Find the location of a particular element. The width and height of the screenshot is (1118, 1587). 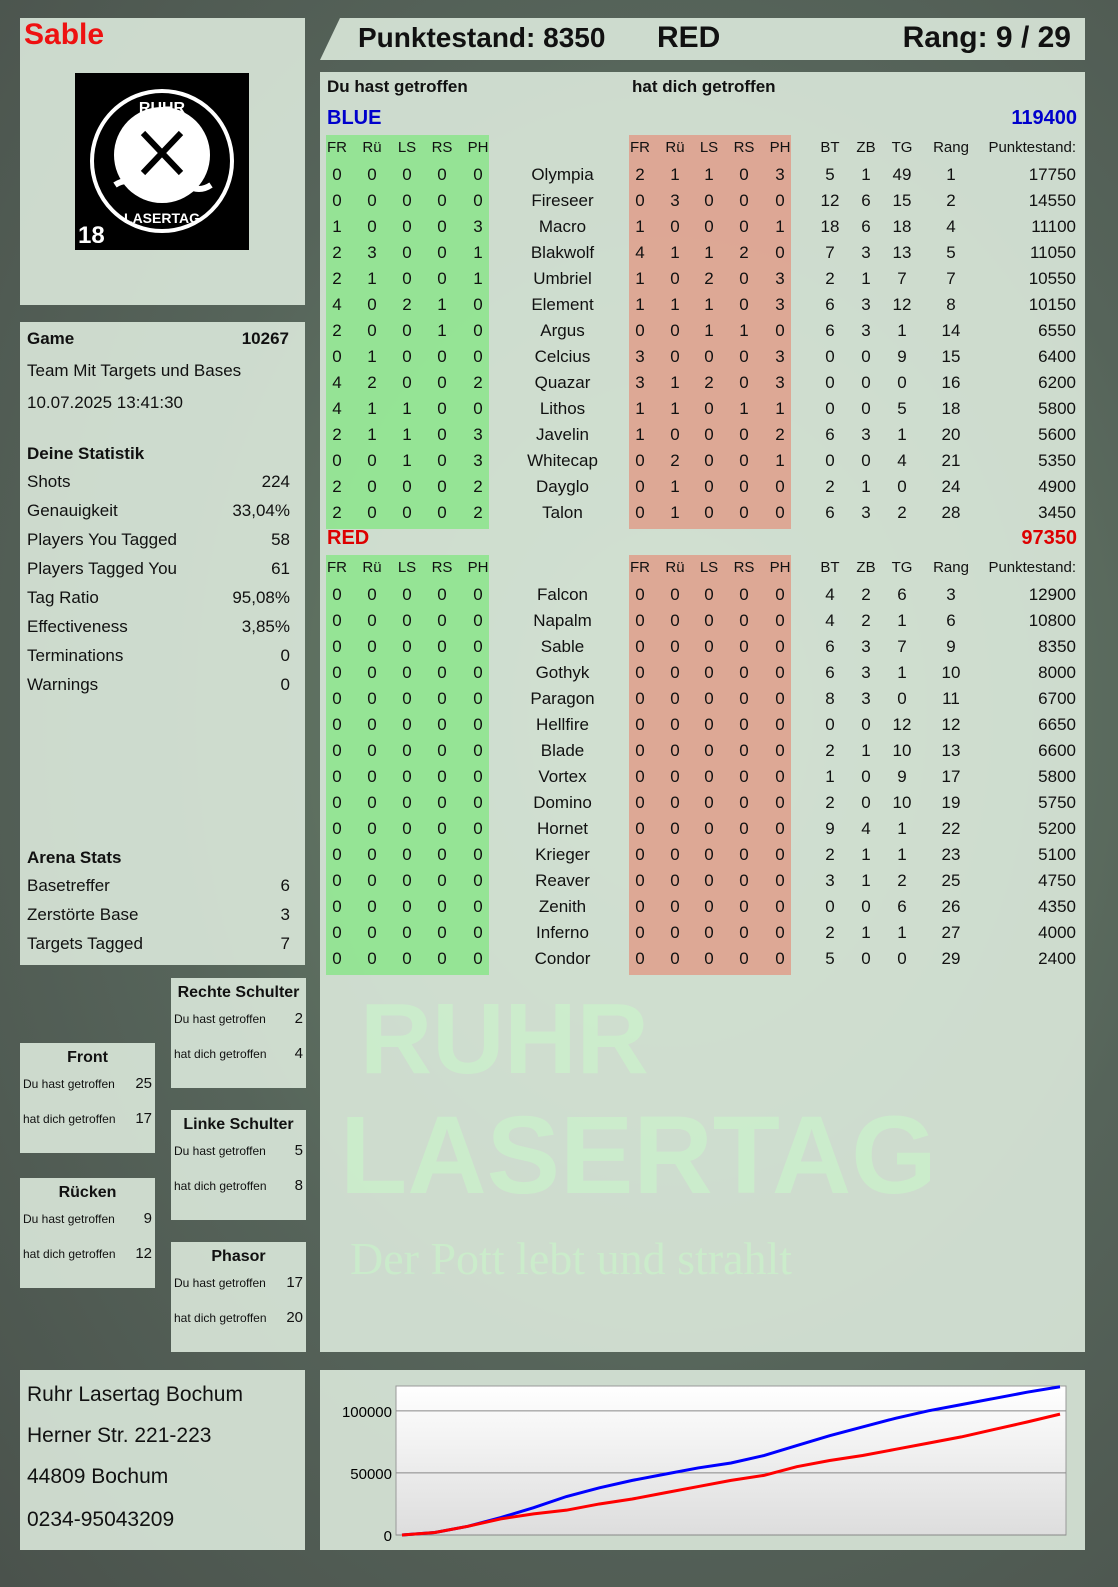

address-line: 44809 Bochum is located at coordinates (98, 1476).